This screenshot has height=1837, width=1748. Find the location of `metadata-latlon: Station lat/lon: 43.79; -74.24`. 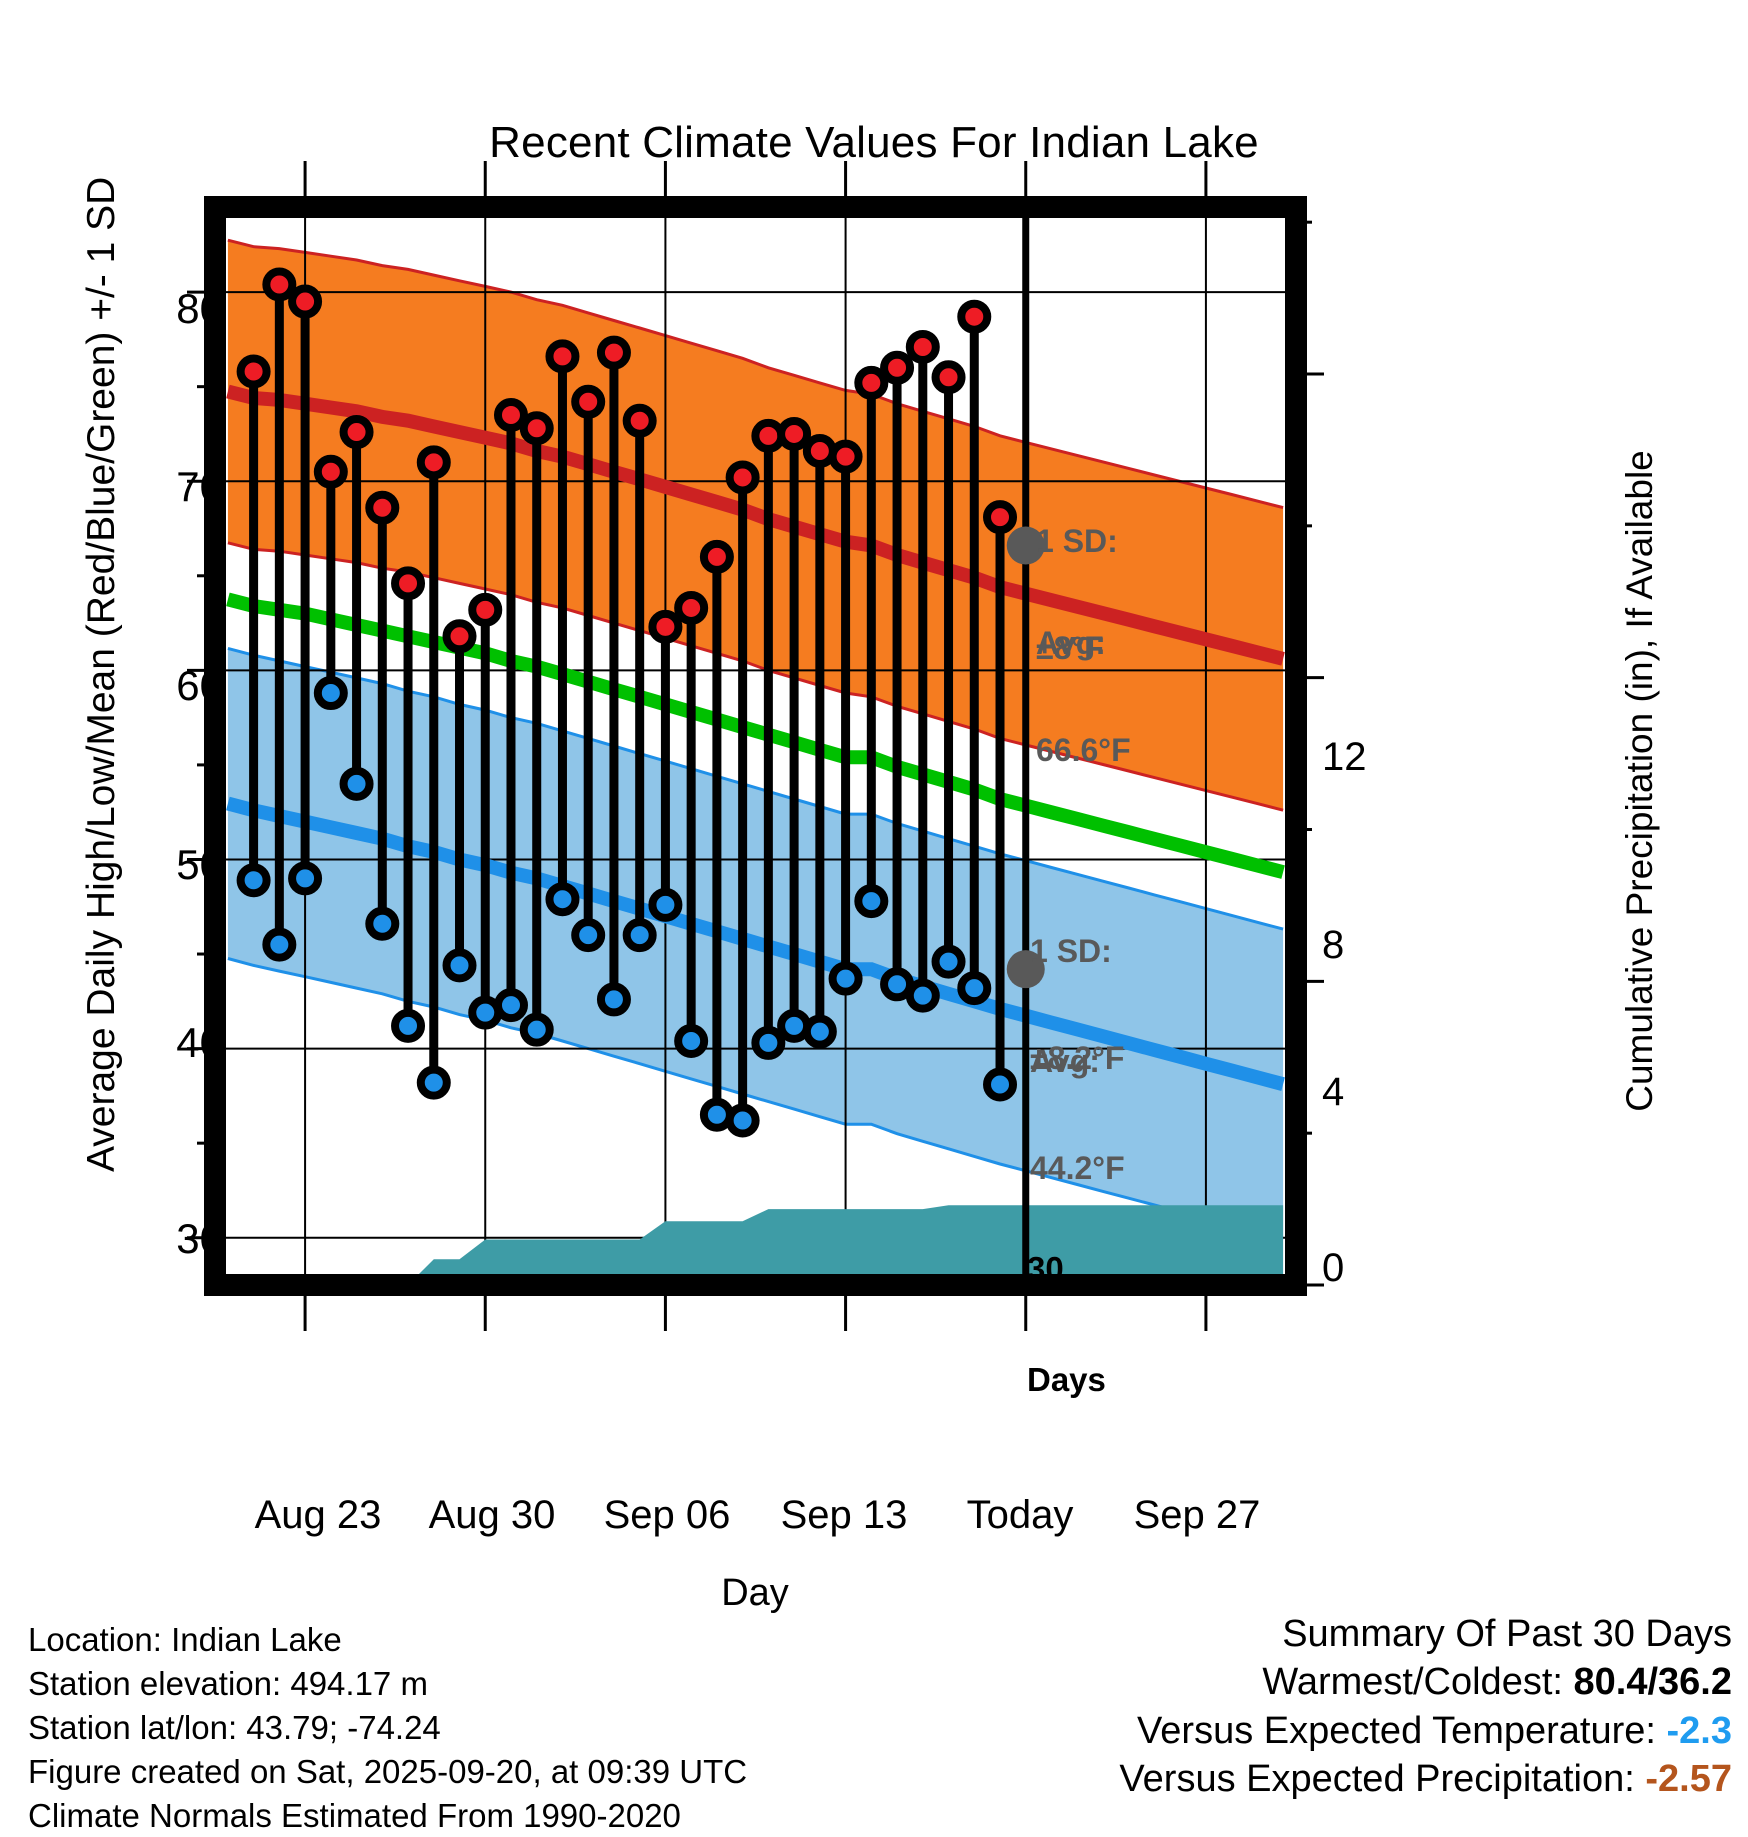

metadata-latlon: Station lat/lon: 43.79; -74.24 is located at coordinates (387, 1728).